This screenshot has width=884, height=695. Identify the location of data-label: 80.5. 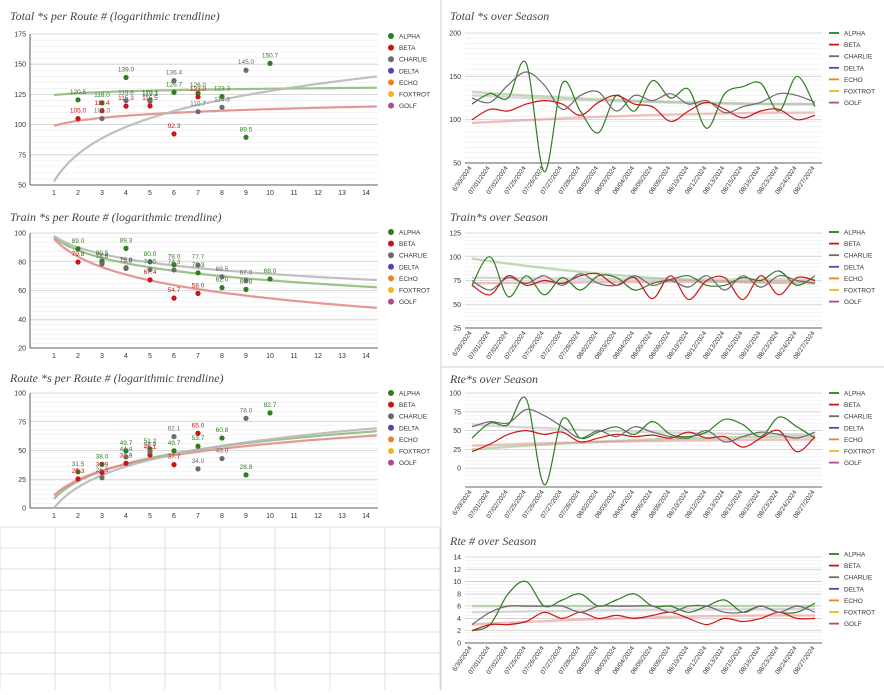
(102, 253).